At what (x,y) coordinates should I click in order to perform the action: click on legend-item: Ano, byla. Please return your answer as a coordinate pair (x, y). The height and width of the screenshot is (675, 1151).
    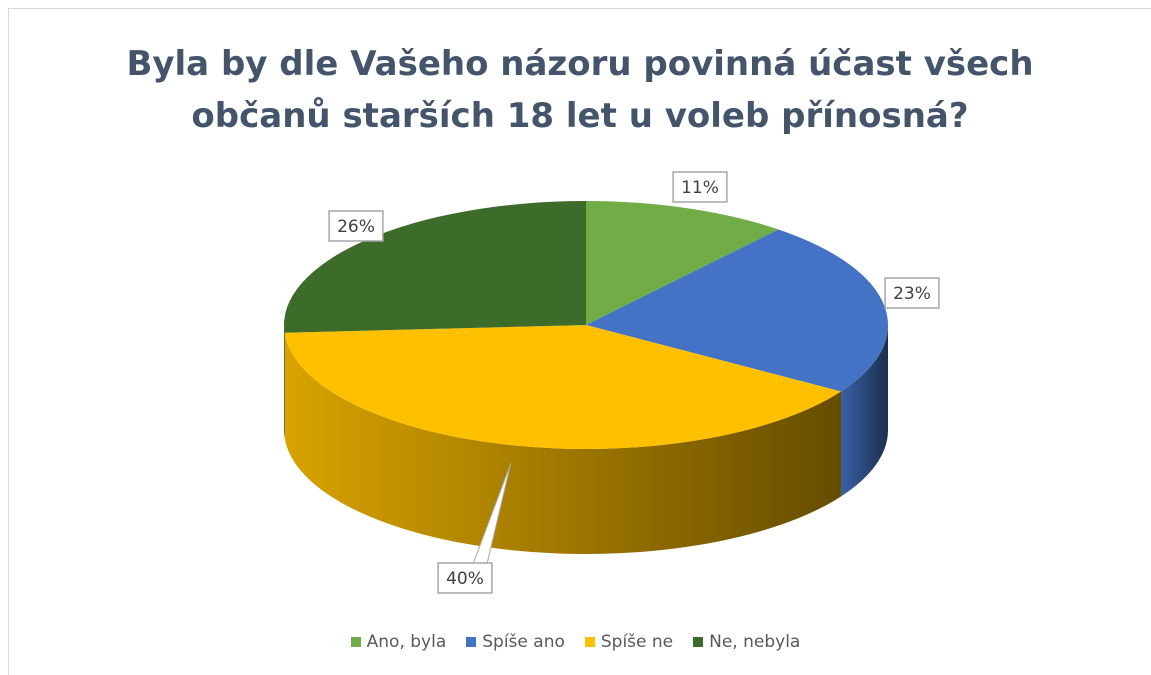
    Looking at the image, I should click on (398, 642).